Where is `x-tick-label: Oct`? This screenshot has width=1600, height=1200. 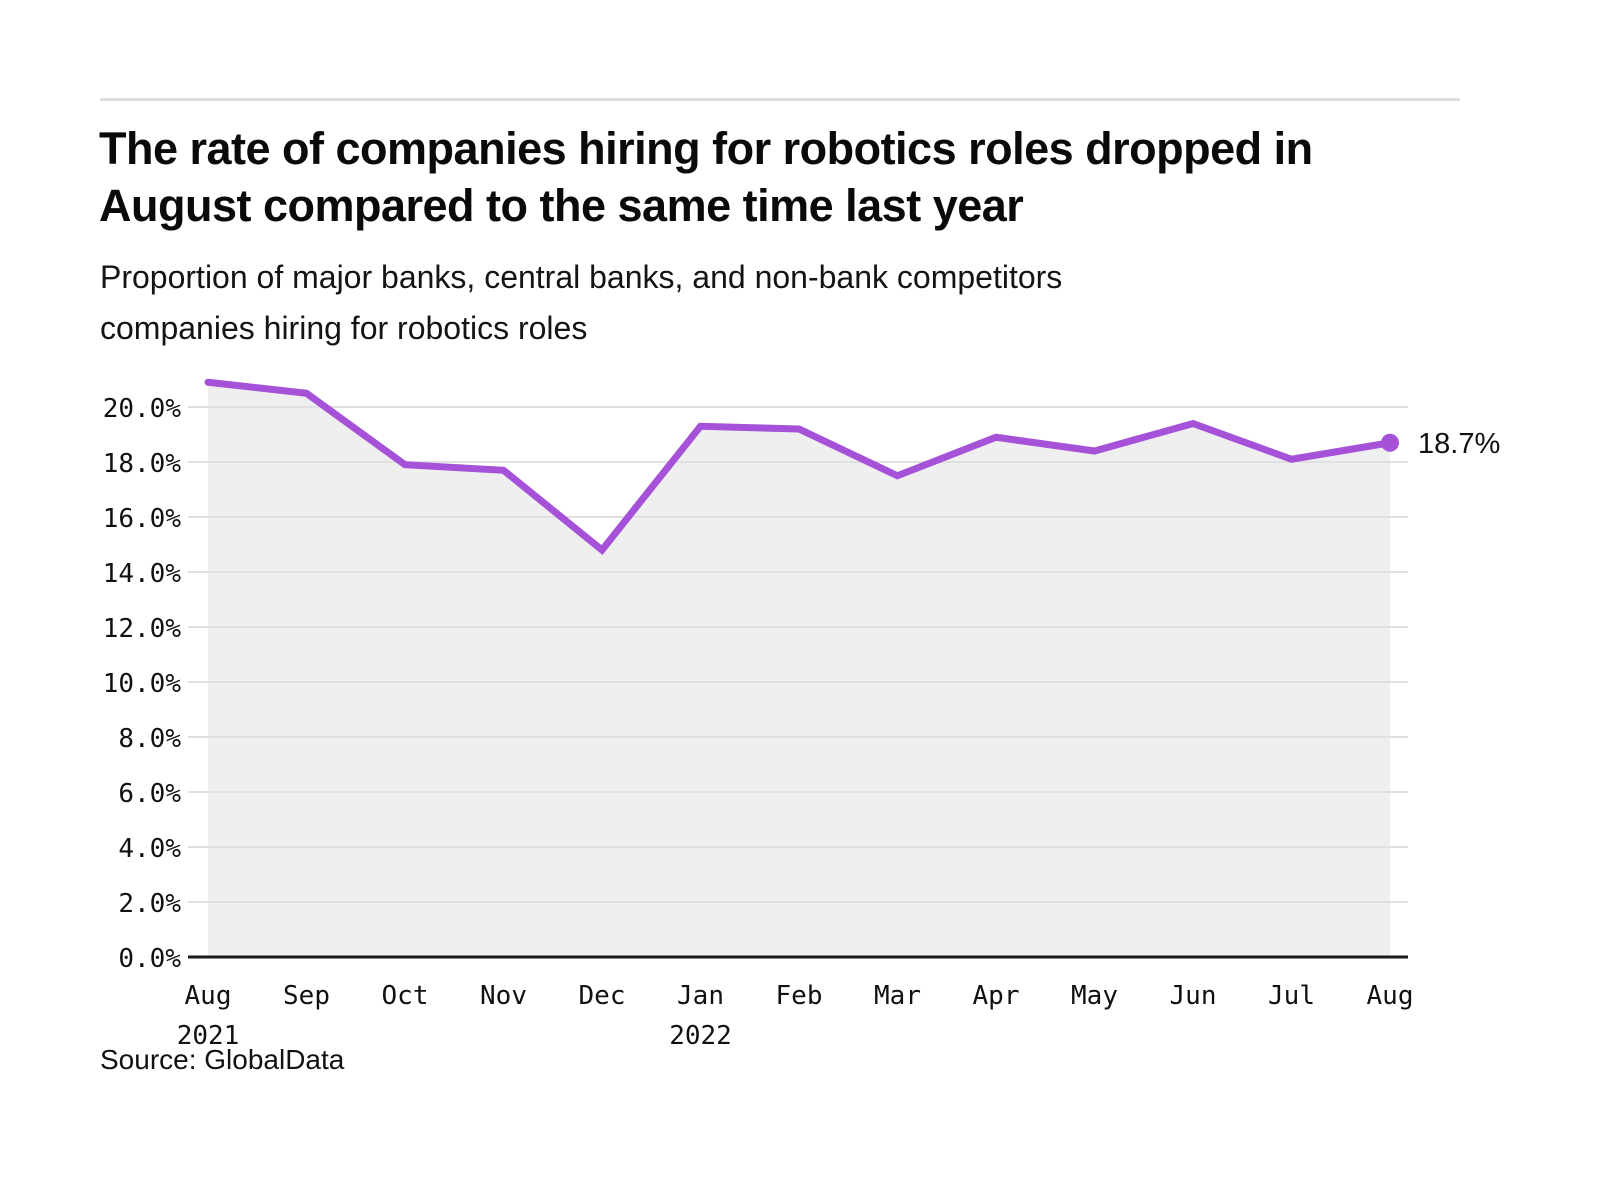 x-tick-label: Oct is located at coordinates (405, 996).